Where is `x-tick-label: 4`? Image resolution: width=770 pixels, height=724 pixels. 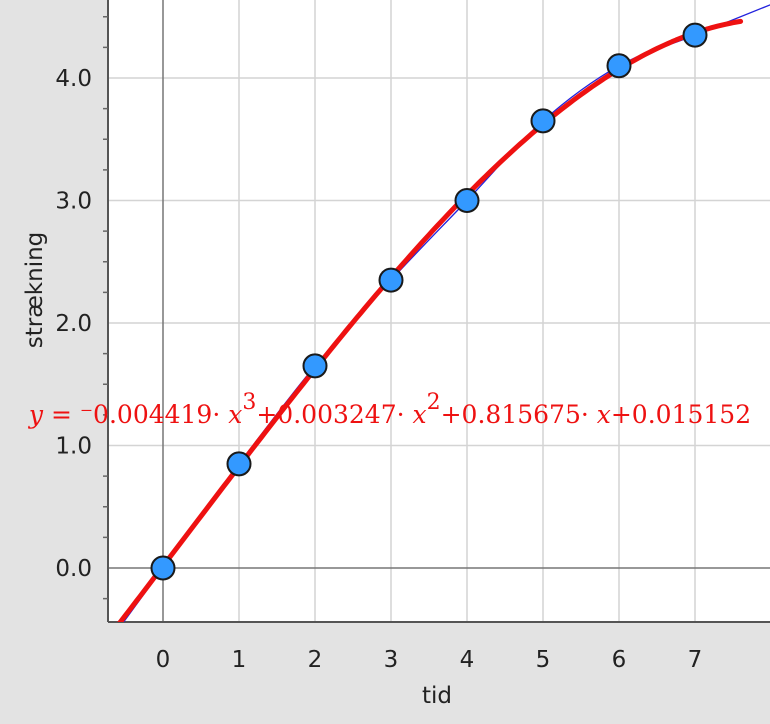
x-tick-label: 4 is located at coordinates (467, 660).